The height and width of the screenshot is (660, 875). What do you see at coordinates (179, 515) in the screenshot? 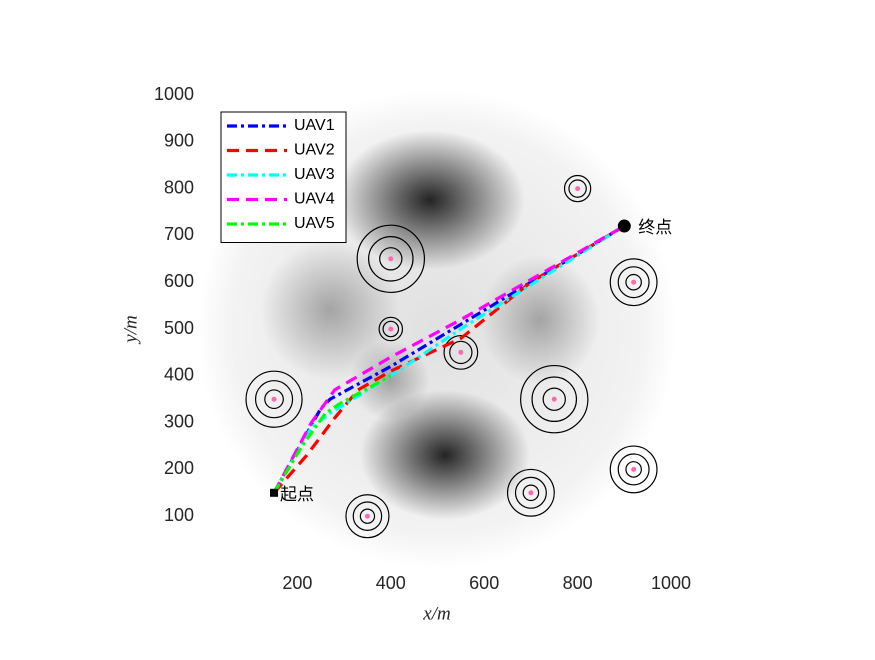
I see `y-tick-label: 100` at bounding box center [179, 515].